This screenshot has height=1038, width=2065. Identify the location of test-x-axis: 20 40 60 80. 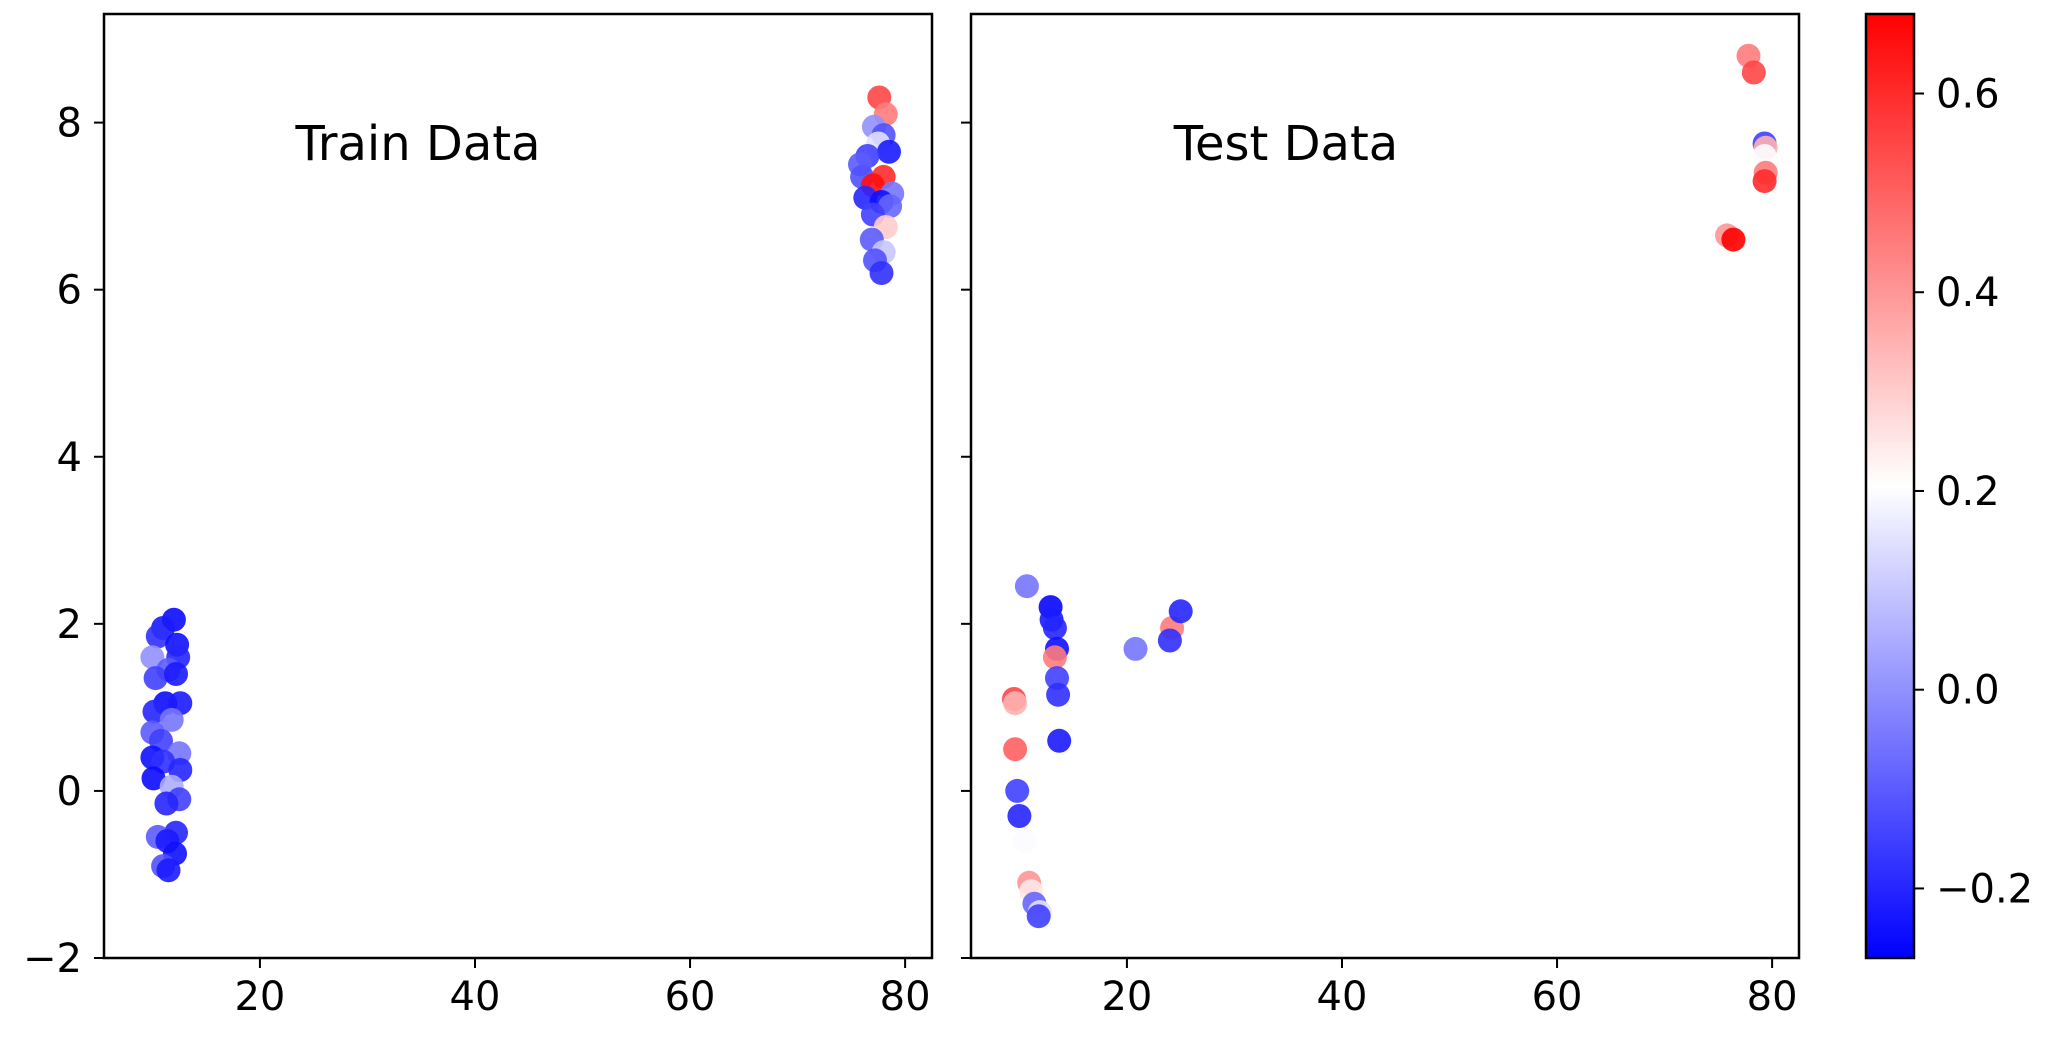
(1449, 989).